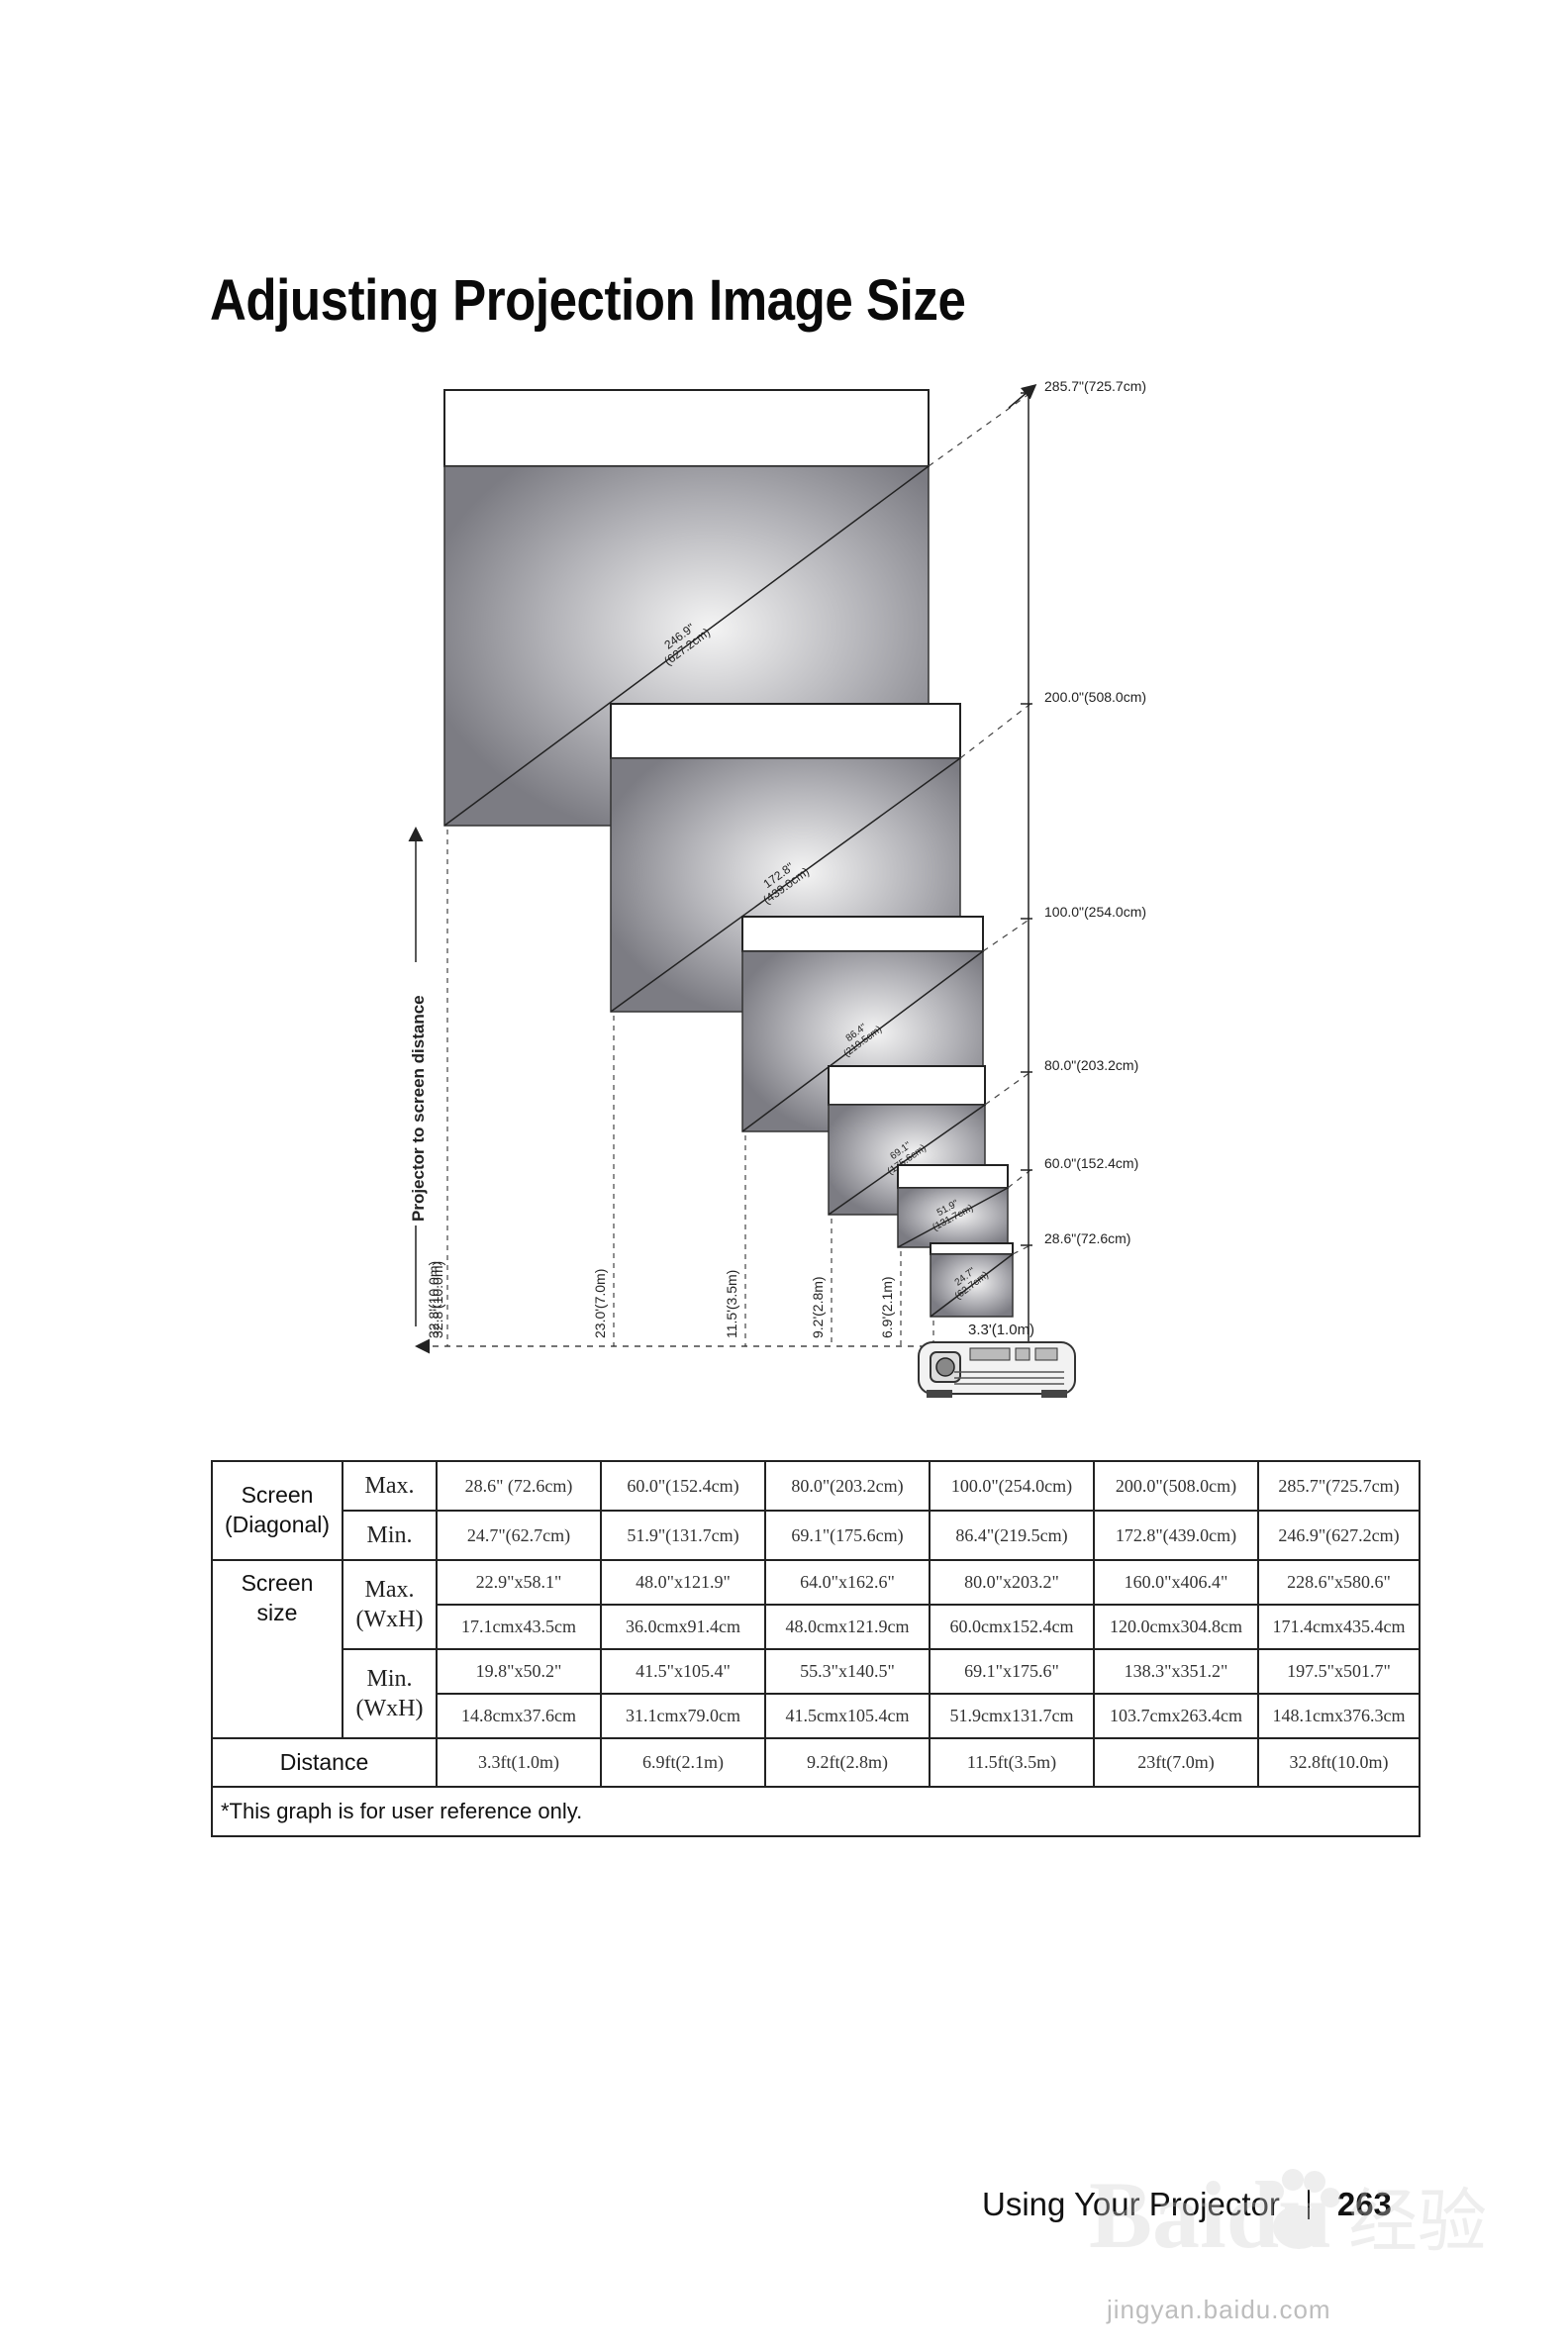  What do you see at coordinates (277, 1612) in the screenshot?
I see `size-label: size` at bounding box center [277, 1612].